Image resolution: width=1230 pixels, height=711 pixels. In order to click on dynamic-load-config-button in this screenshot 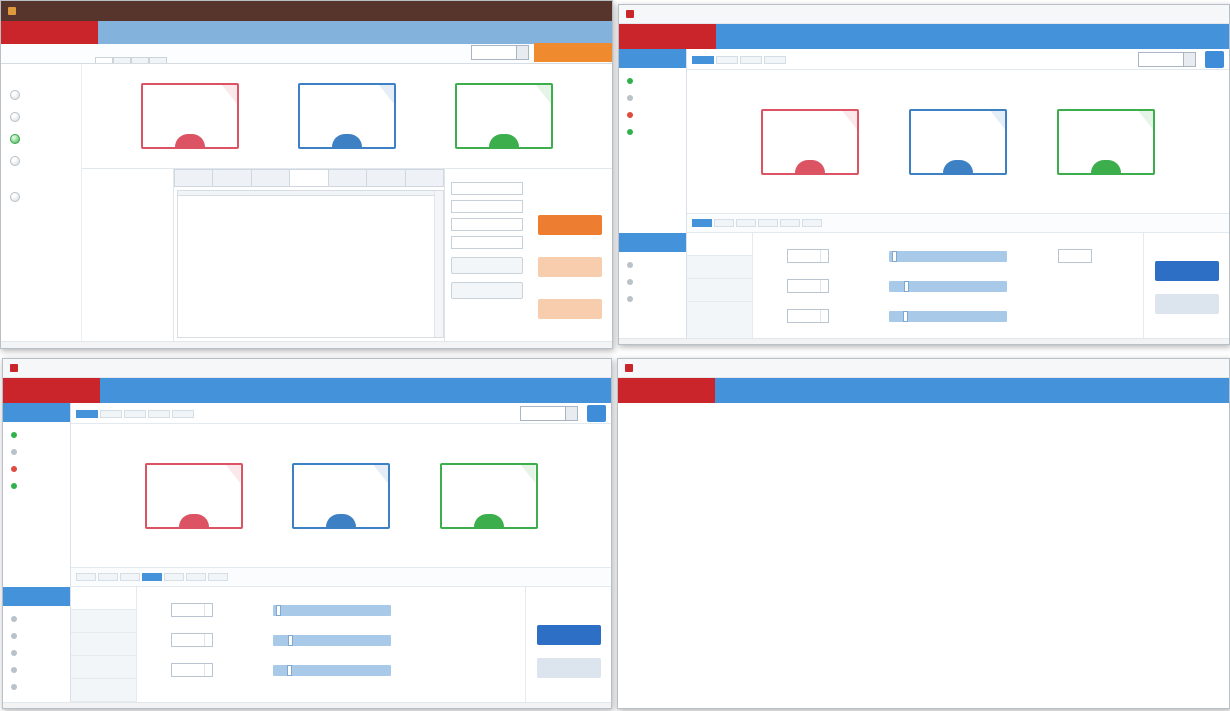, I will do `click(487, 265)`.